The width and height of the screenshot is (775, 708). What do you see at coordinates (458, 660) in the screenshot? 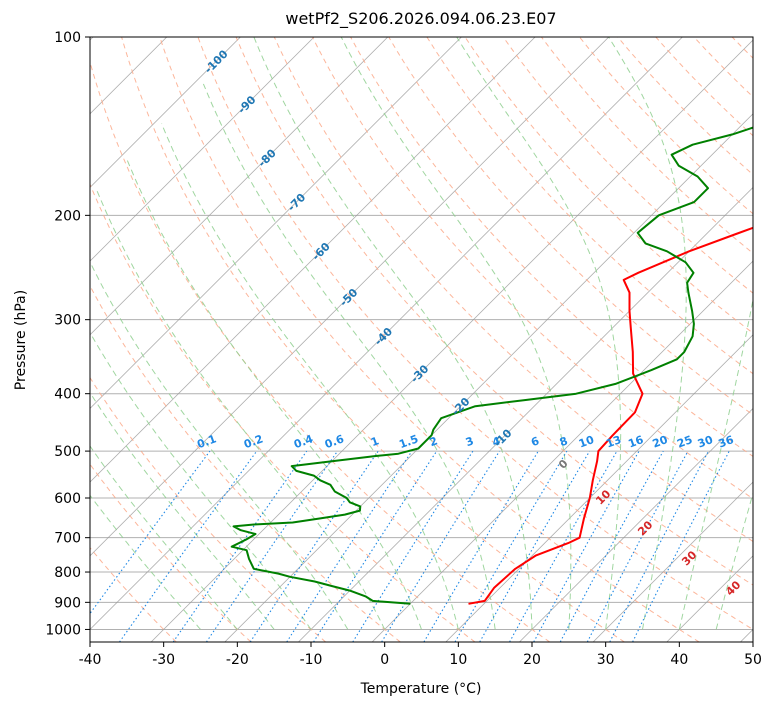
I see `x-tick-label: 10` at bounding box center [458, 660].